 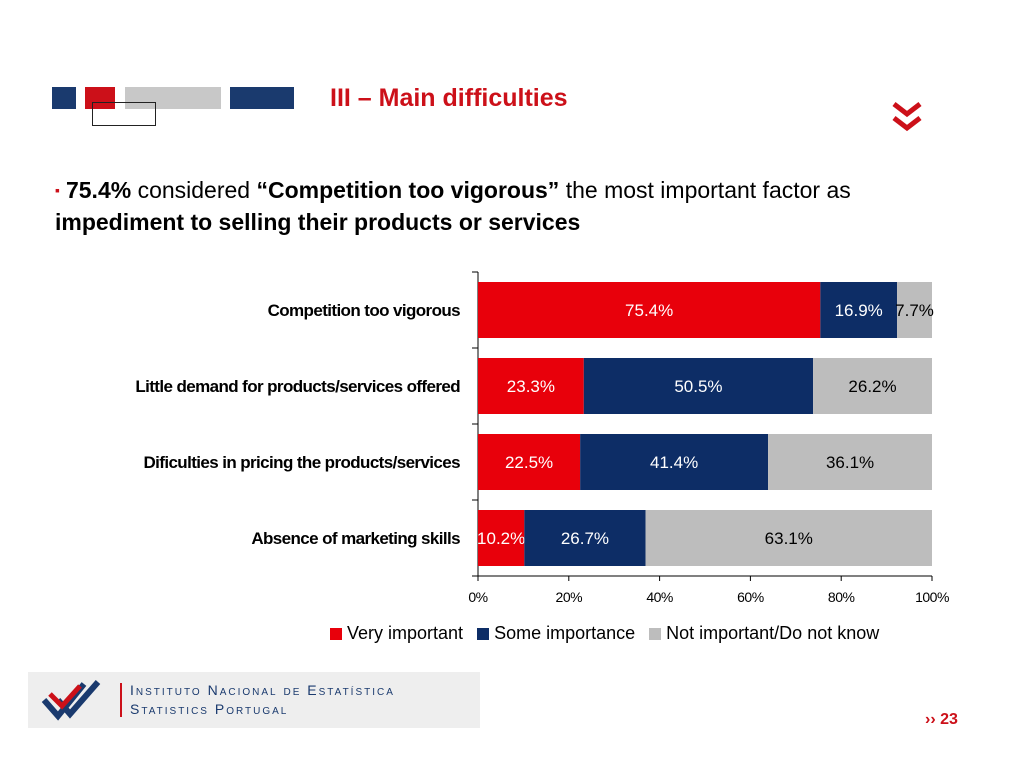 I want to click on data-label: 50.5%, so click(x=698, y=386).